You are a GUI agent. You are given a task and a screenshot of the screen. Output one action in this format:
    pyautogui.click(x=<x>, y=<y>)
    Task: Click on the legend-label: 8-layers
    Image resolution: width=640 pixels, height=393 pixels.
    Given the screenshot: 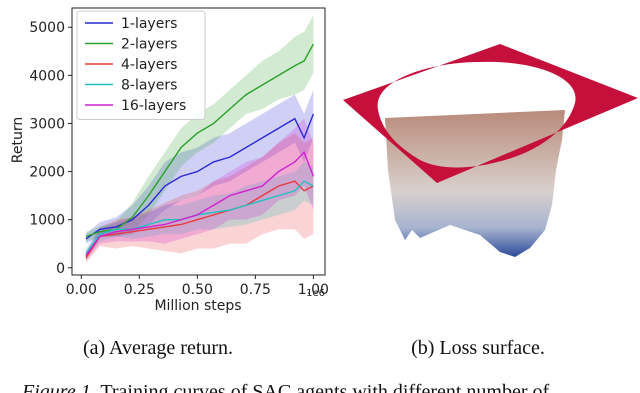 What is the action you would take?
    pyautogui.click(x=149, y=86)
    